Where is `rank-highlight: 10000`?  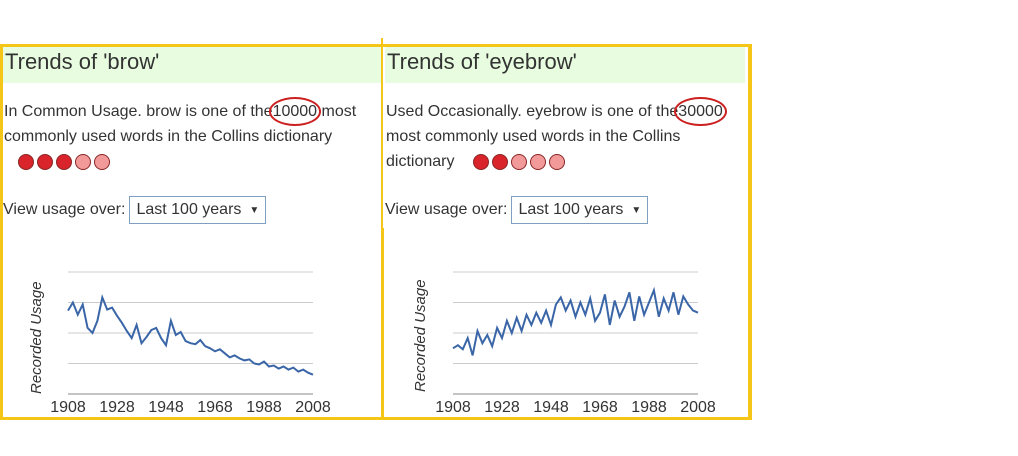 rank-highlight: 10000 is located at coordinates (294, 111).